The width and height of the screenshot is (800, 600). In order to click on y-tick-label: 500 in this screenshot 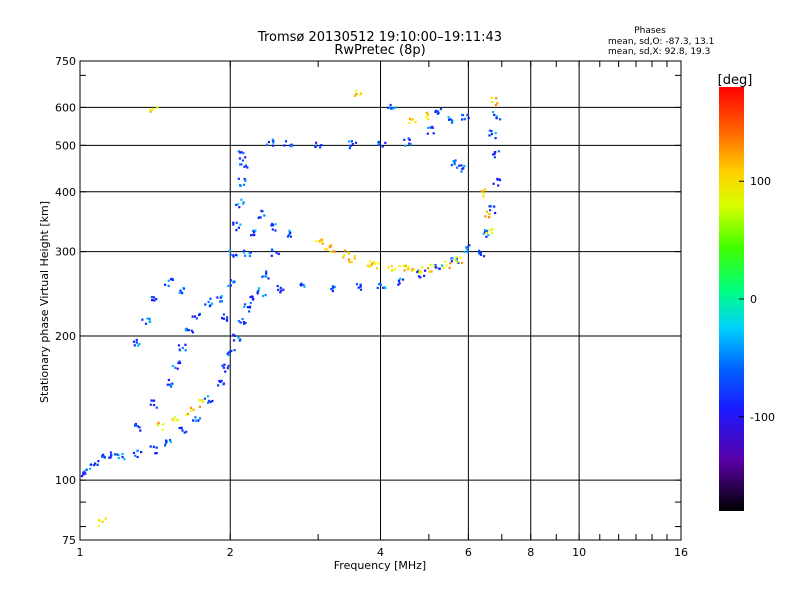, I will do `click(65, 145)`.